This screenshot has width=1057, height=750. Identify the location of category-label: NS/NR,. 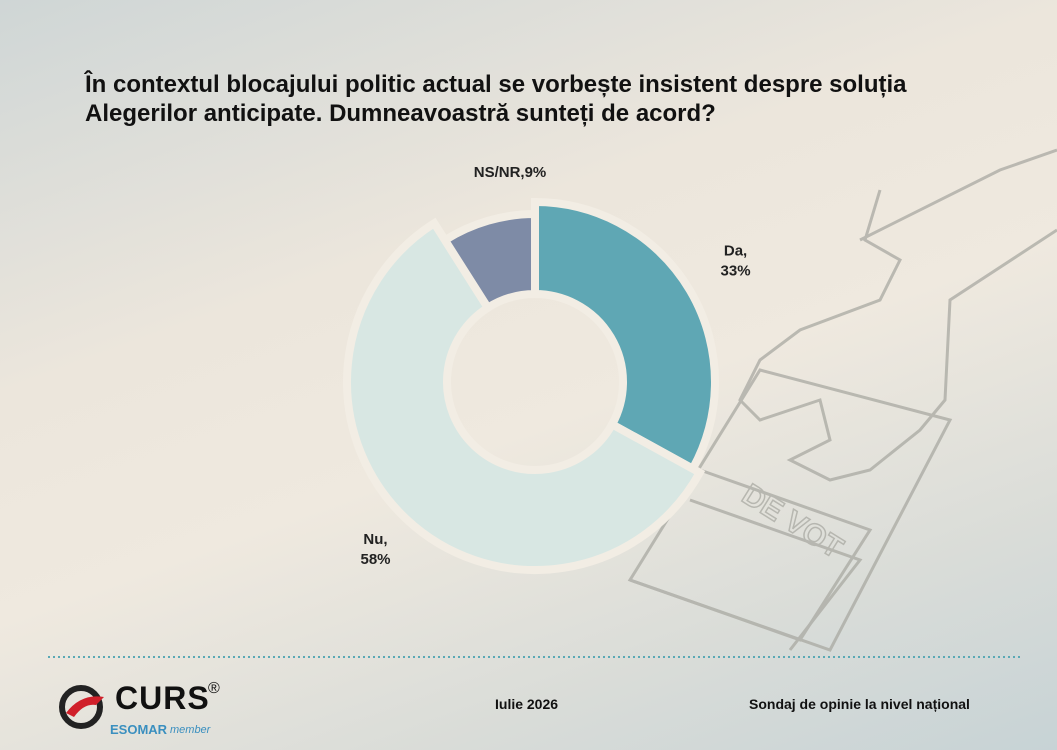
(499, 172).